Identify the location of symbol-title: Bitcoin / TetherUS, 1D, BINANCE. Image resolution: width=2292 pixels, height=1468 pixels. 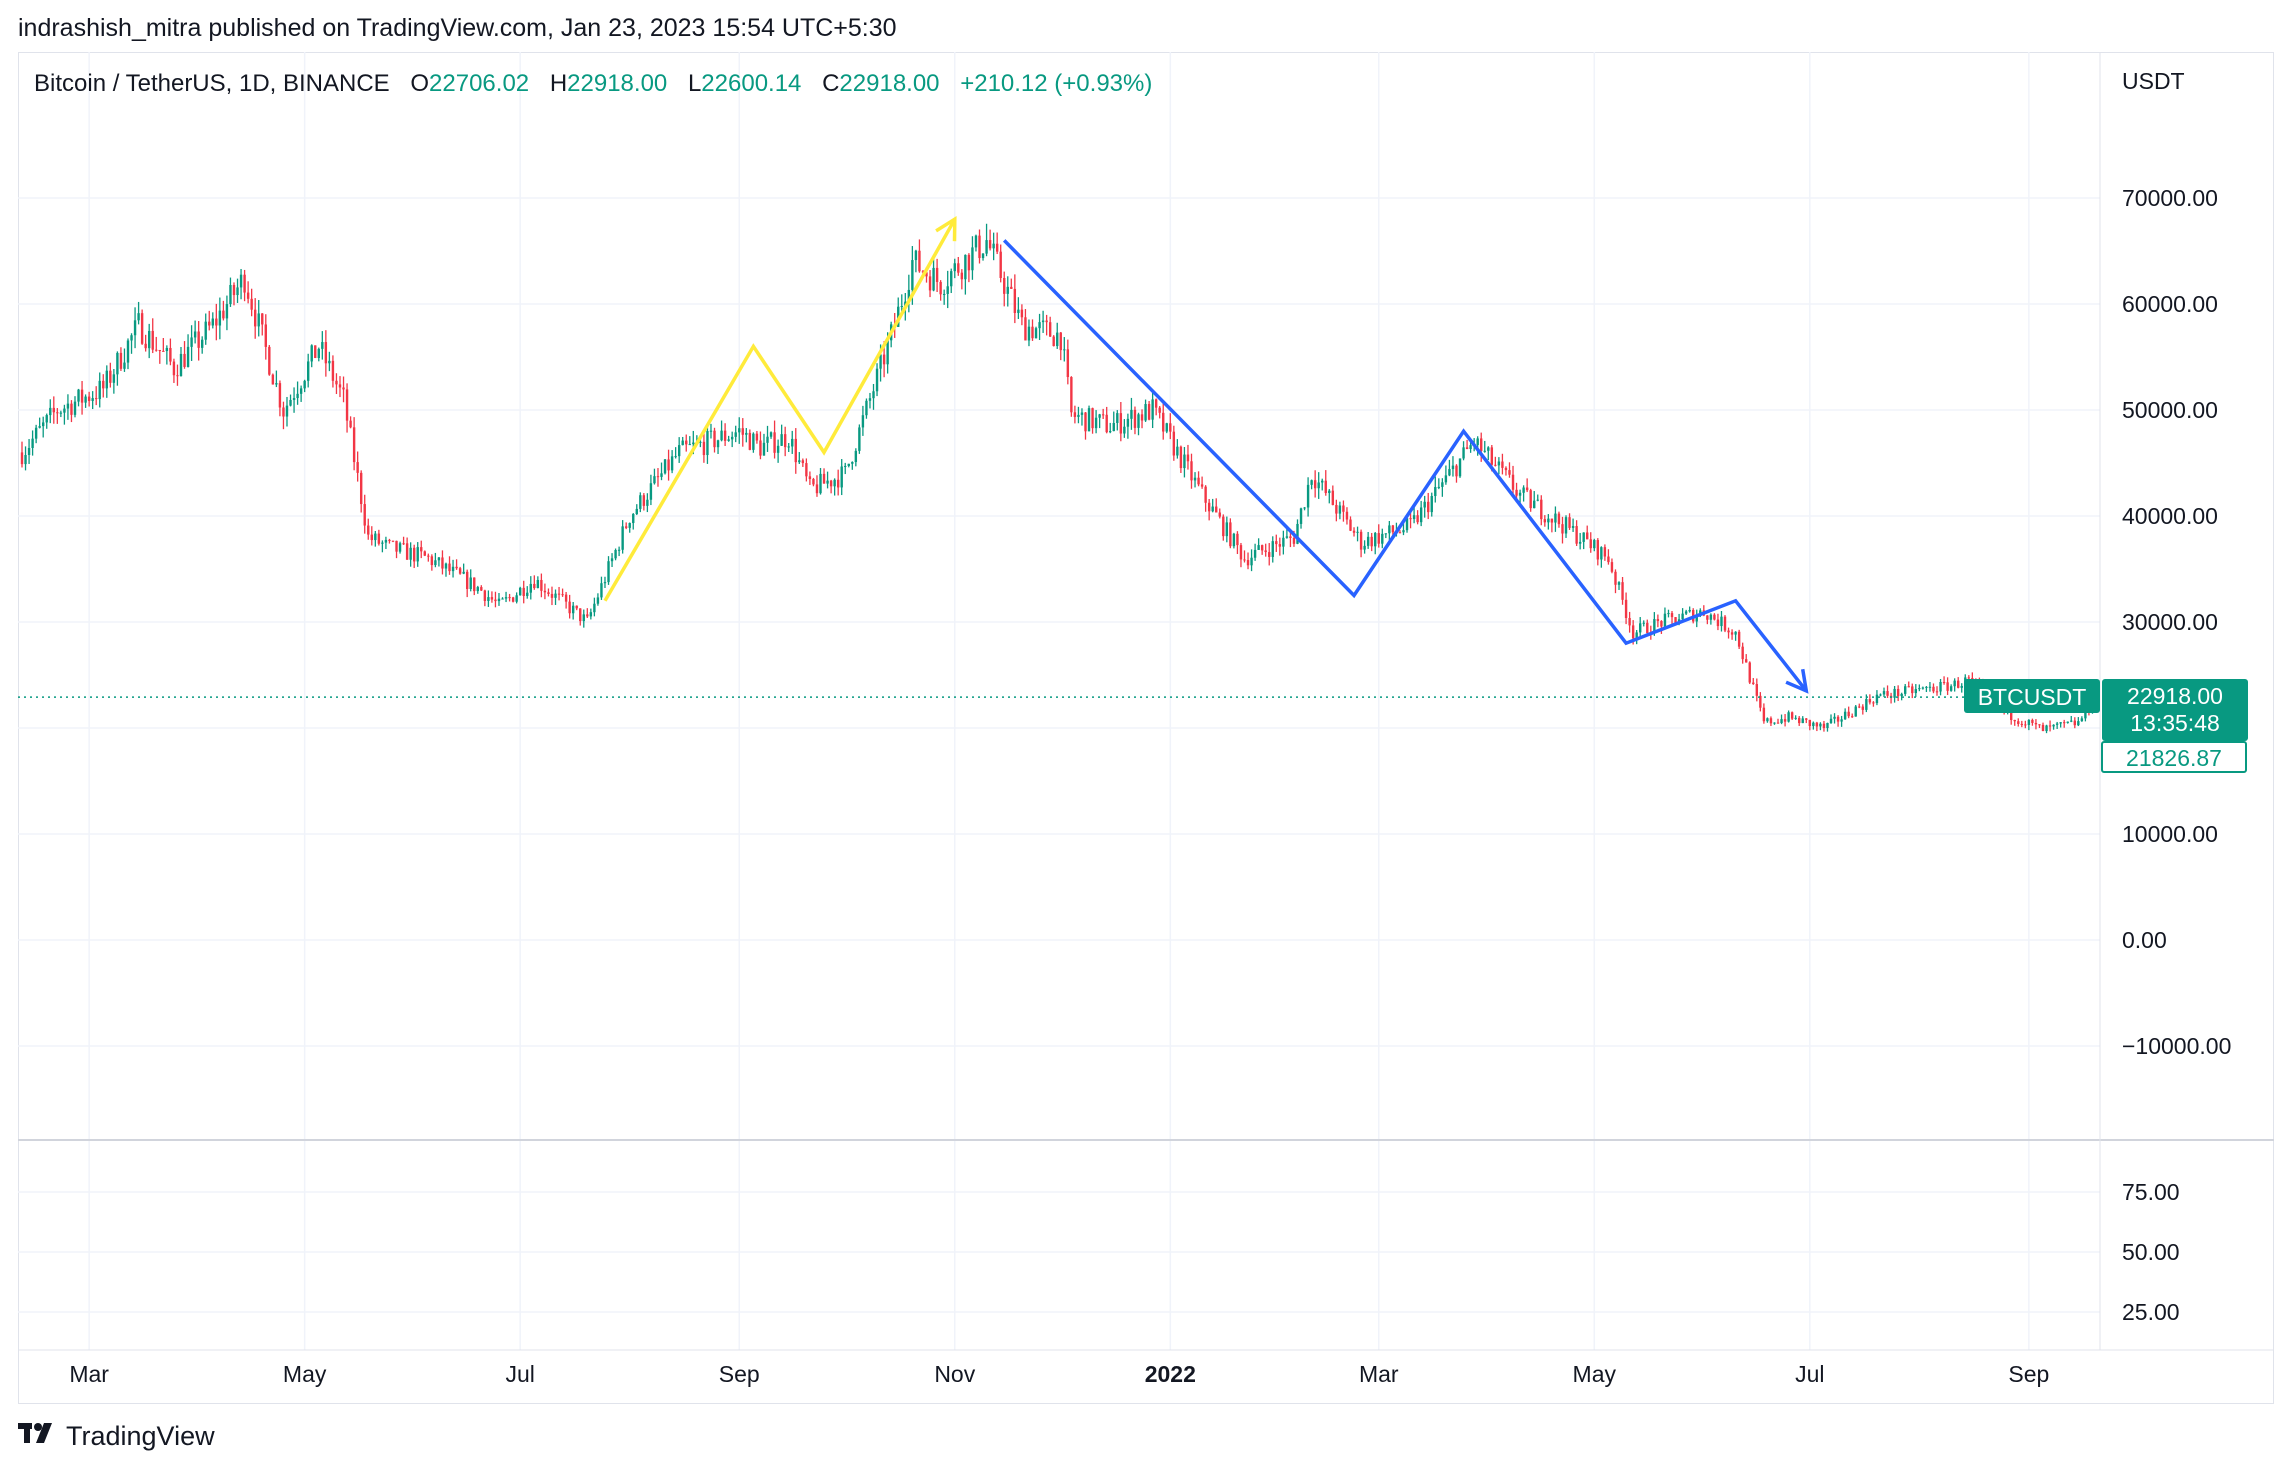
(212, 83).